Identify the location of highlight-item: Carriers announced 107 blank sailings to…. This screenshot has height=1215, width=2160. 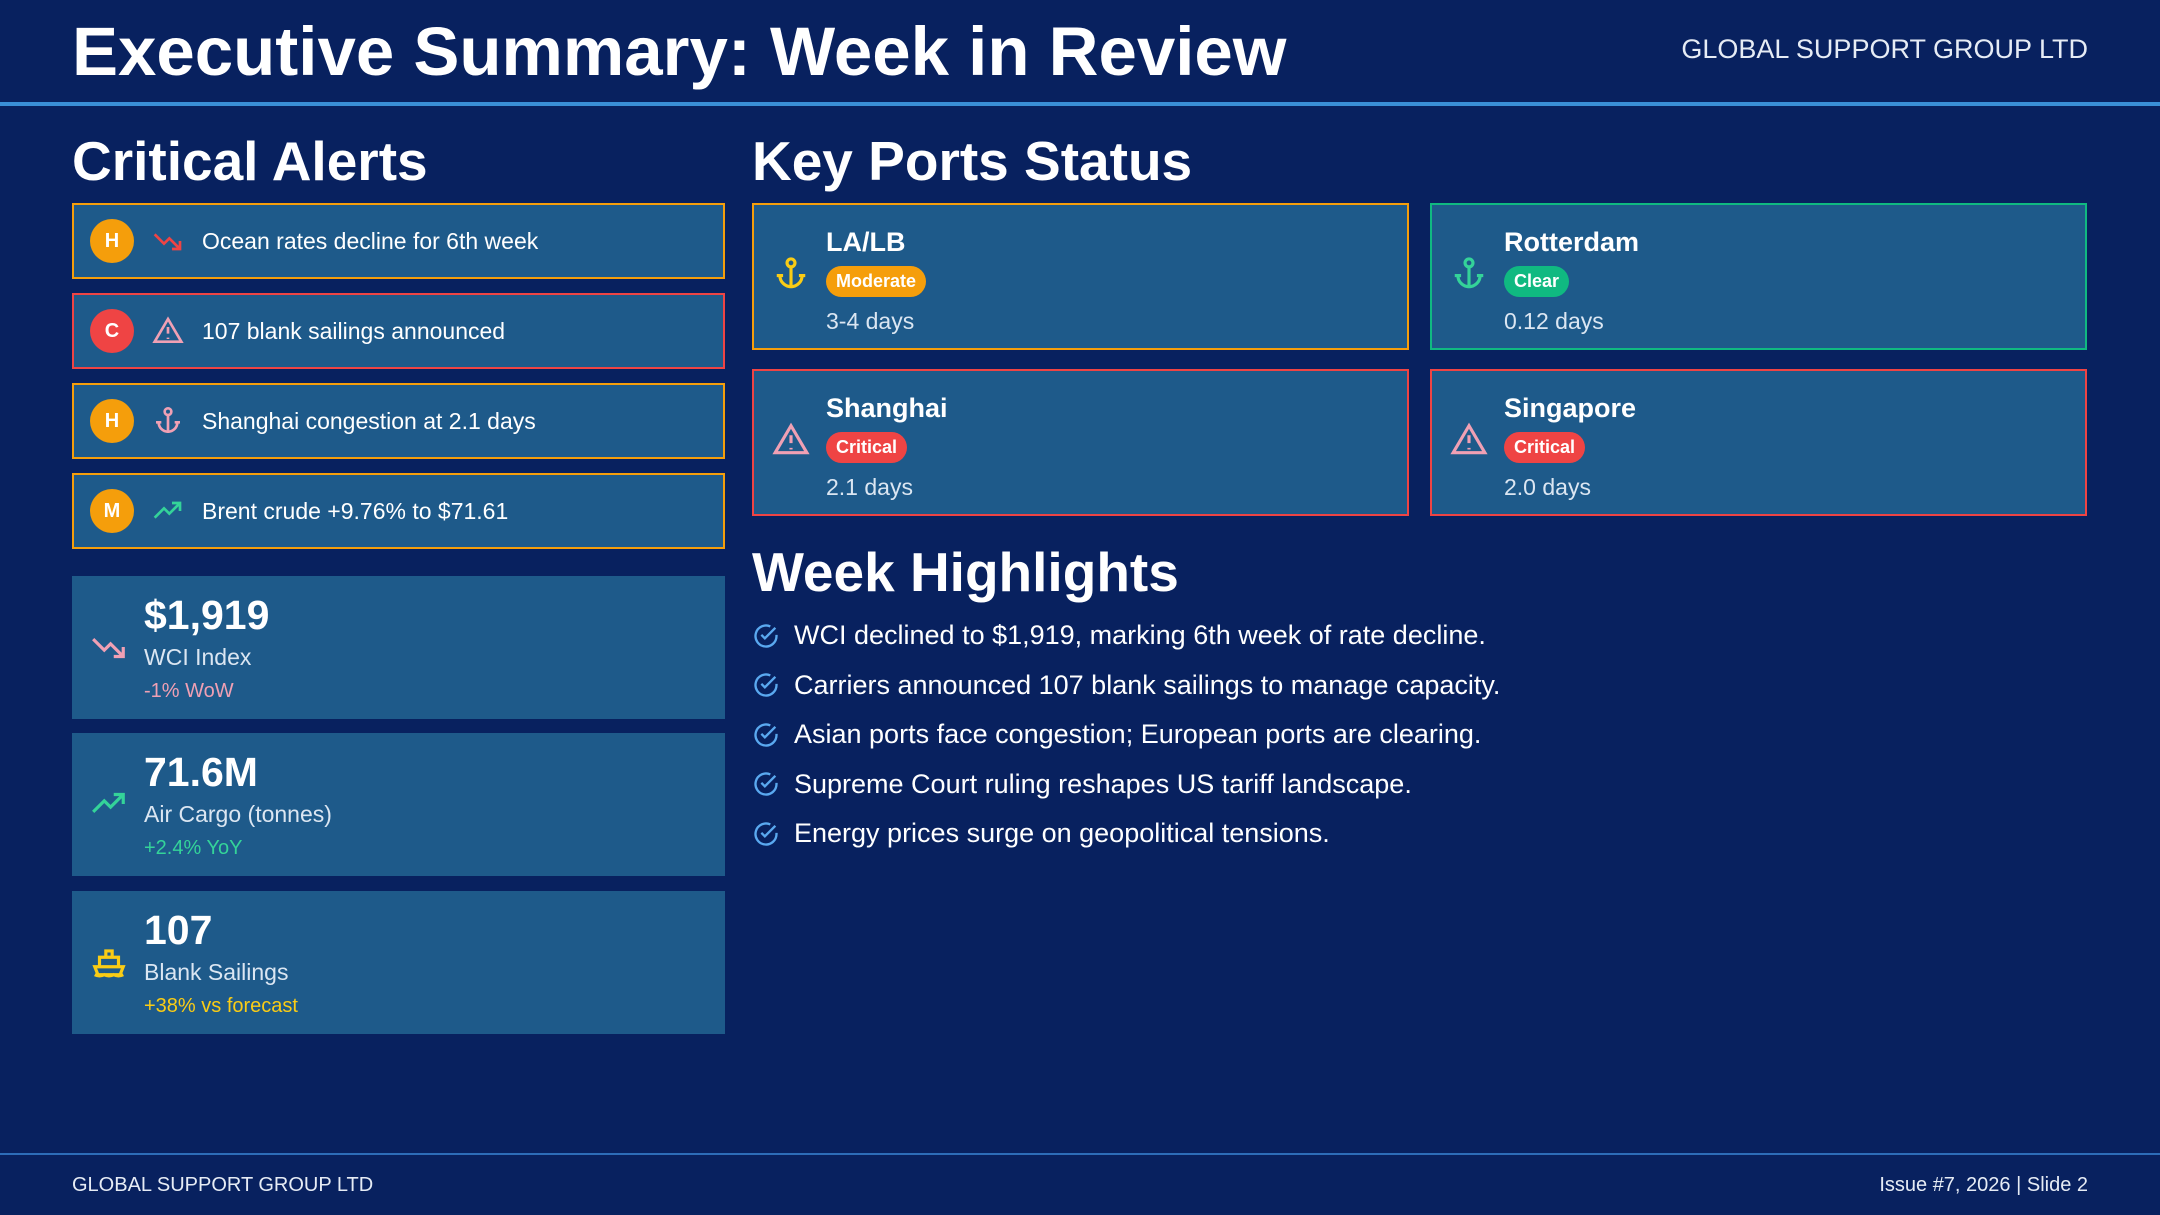
(1126, 685).